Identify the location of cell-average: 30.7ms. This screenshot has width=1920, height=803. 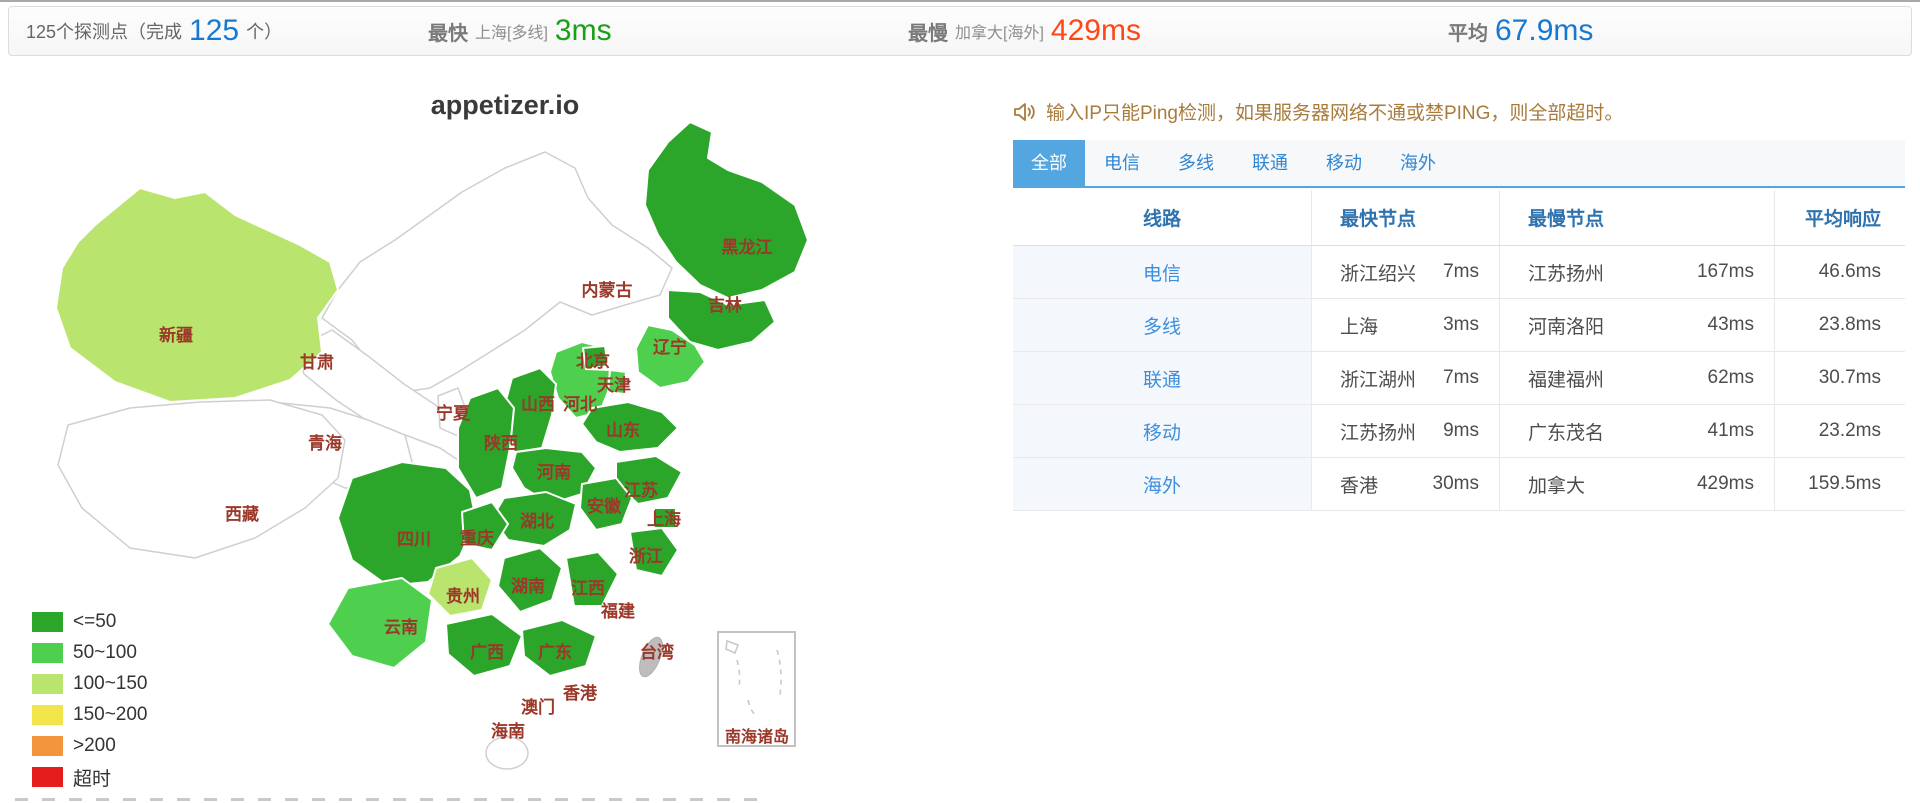
(1849, 377).